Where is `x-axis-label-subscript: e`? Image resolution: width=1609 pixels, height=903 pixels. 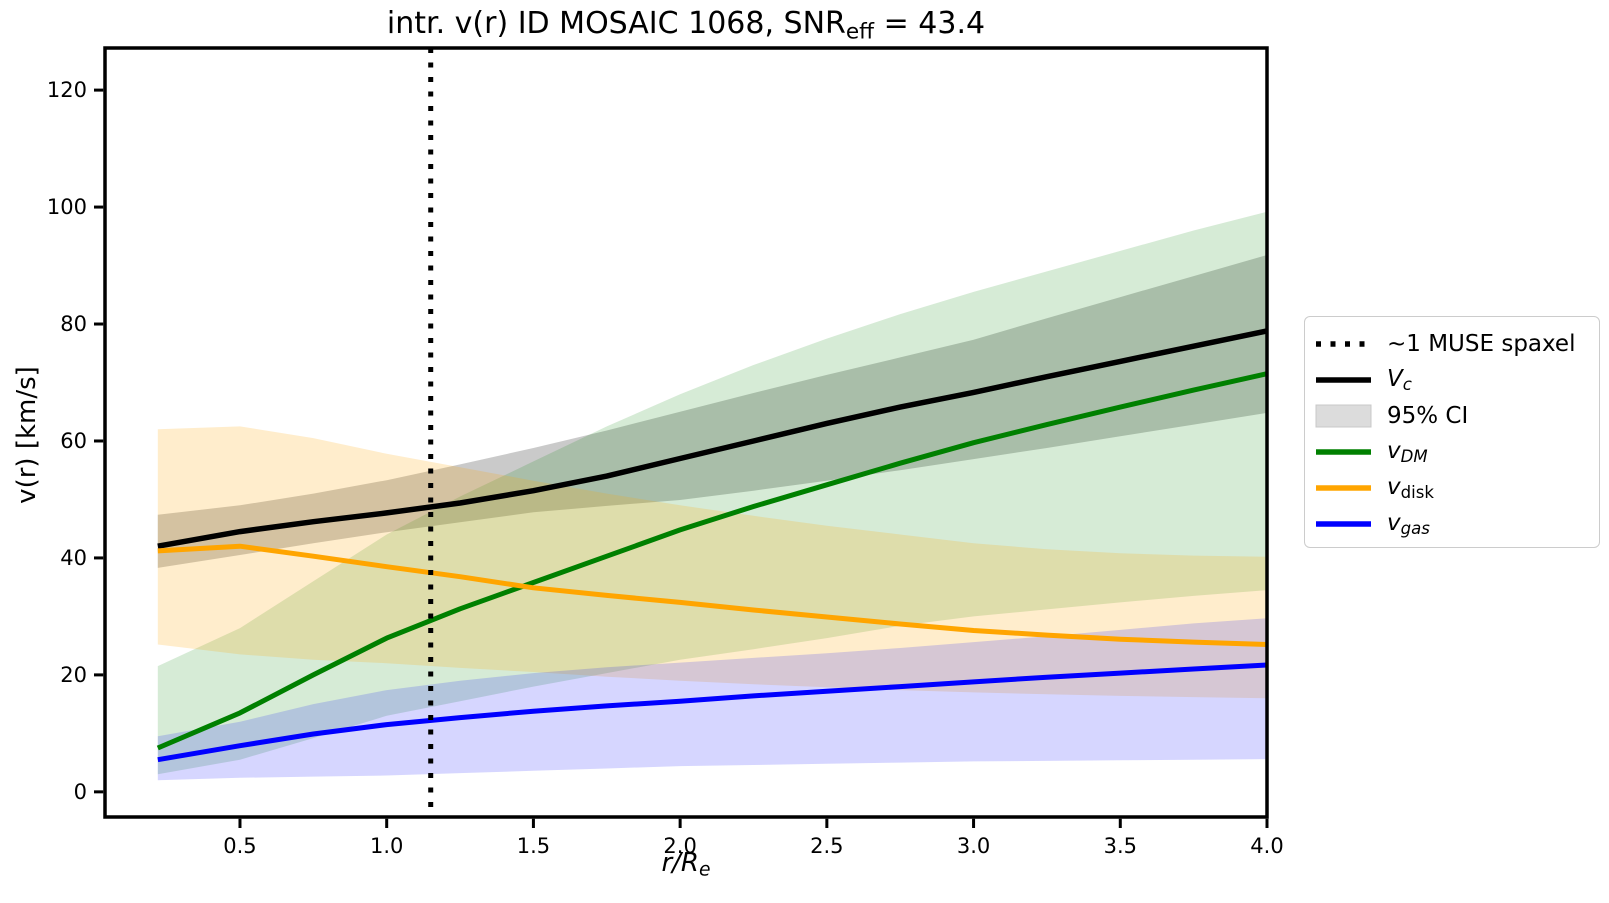 x-axis-label-subscript: e is located at coordinates (705, 870).